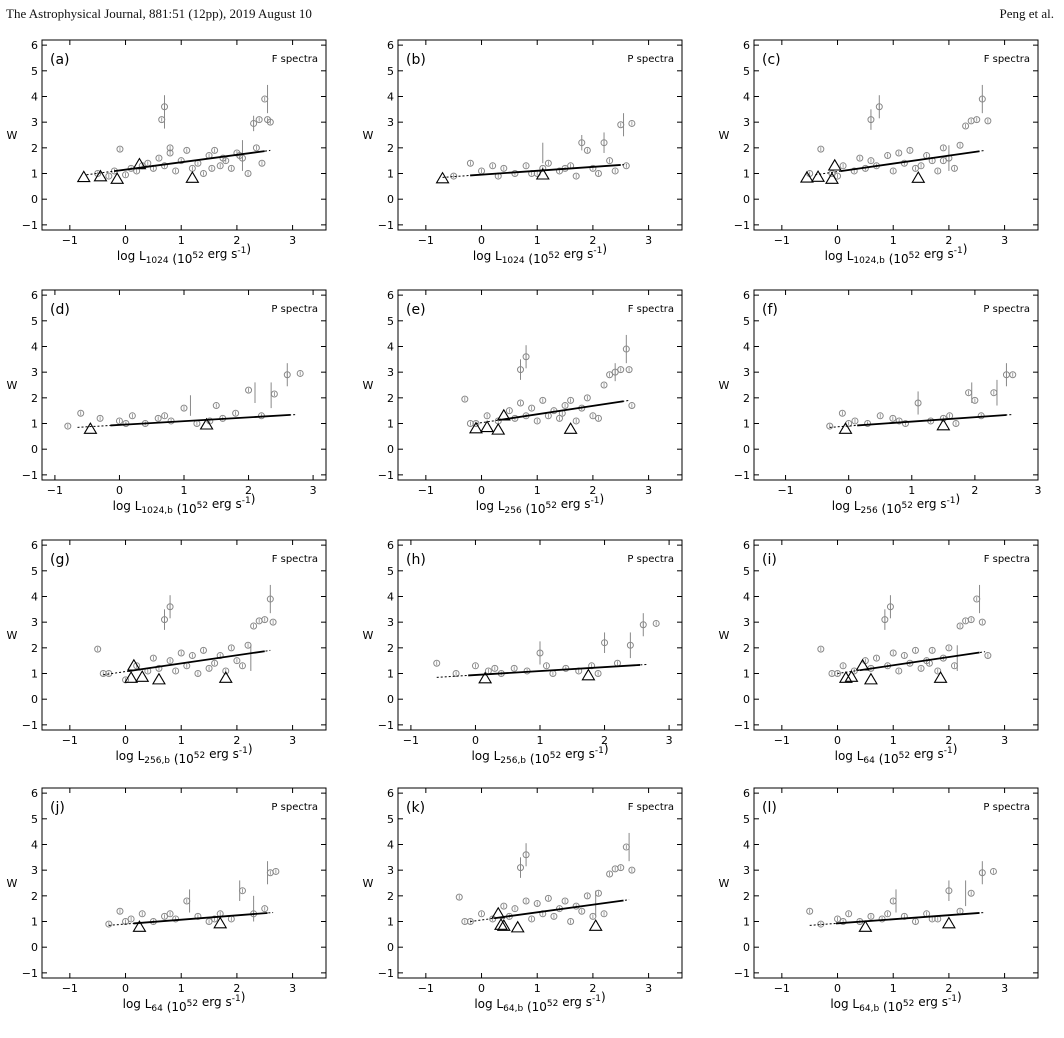  What do you see at coordinates (537, 240) in the screenshot?
I see `x-tick-label: 1` at bounding box center [537, 240].